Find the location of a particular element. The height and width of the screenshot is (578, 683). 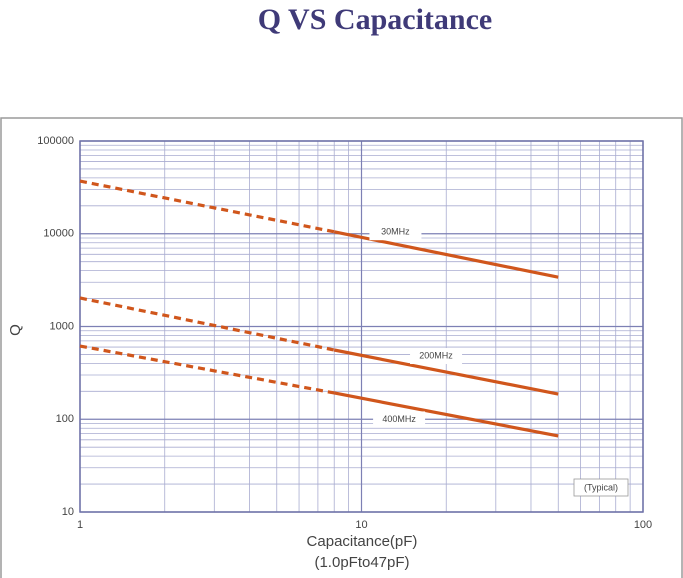

series-label: 200MHz is located at coordinates (436, 355).